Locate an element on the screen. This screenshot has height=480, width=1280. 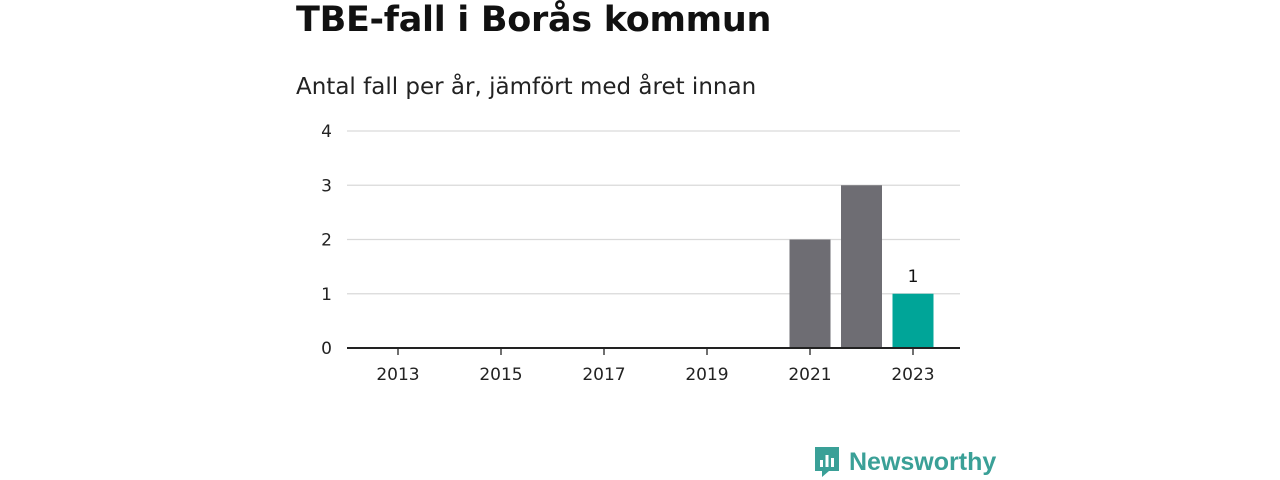
axes is located at coordinates (653, 351).